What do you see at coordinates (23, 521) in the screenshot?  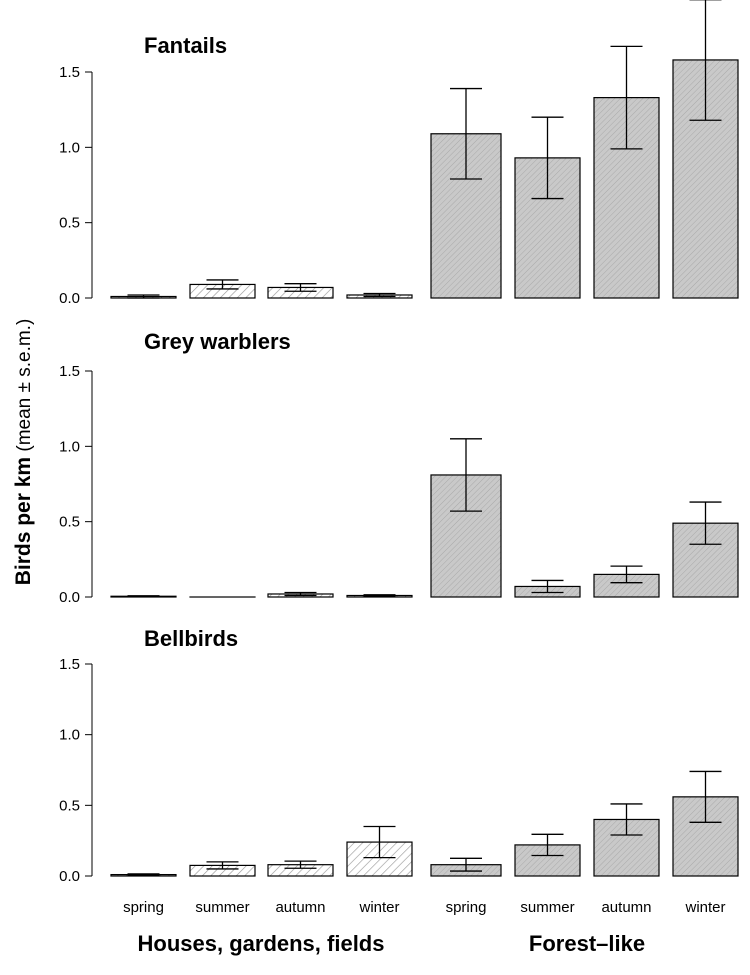 I see `y-axis-label-main: Birds per km` at bounding box center [23, 521].